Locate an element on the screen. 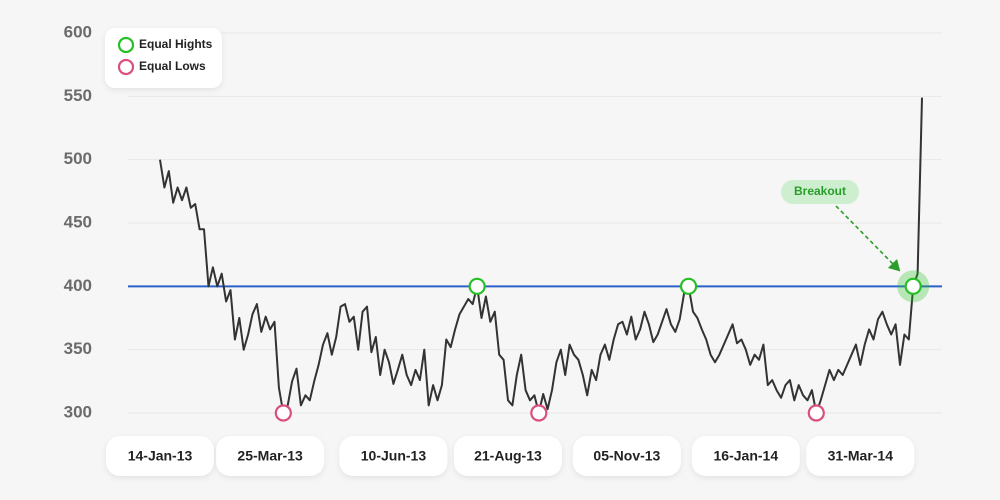 This screenshot has width=1000, height=500. legend-label: Equal Hights is located at coordinates (176, 44).